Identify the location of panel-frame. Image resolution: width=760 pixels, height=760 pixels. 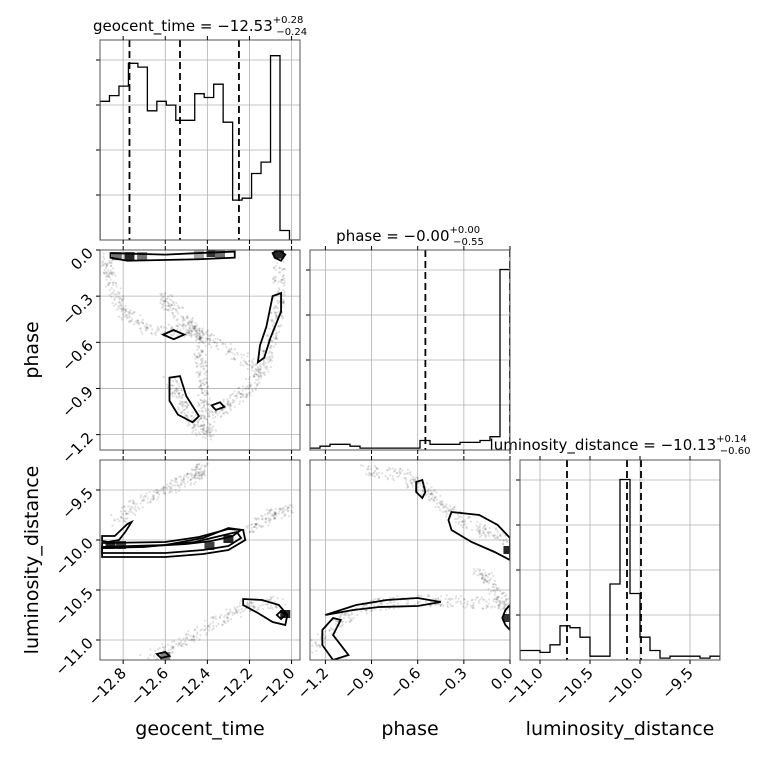
(410, 350).